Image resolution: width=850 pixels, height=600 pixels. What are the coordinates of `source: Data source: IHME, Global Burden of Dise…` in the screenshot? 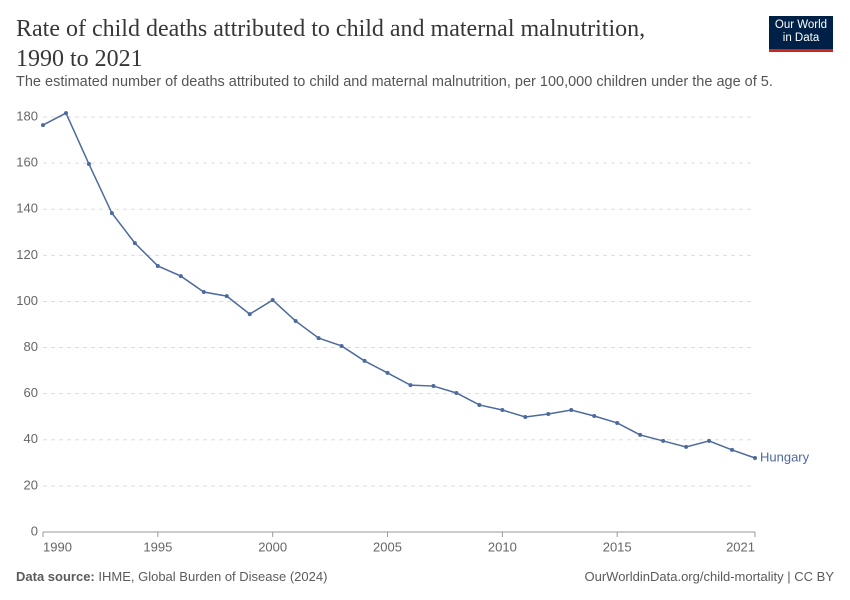 It's located at (171, 576).